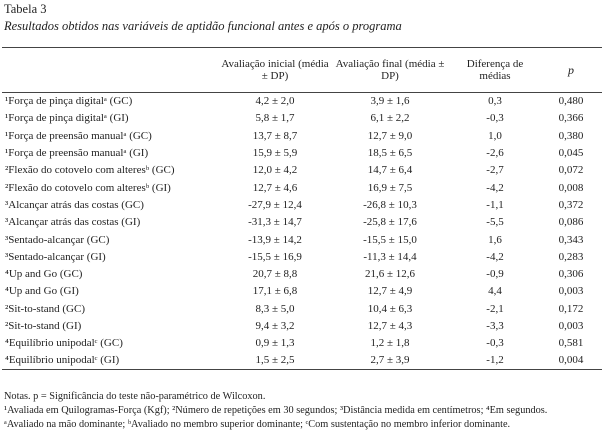  Describe the element at coordinates (390, 101) in the screenshot. I see `cell: 3,9 ± 1,6` at that location.